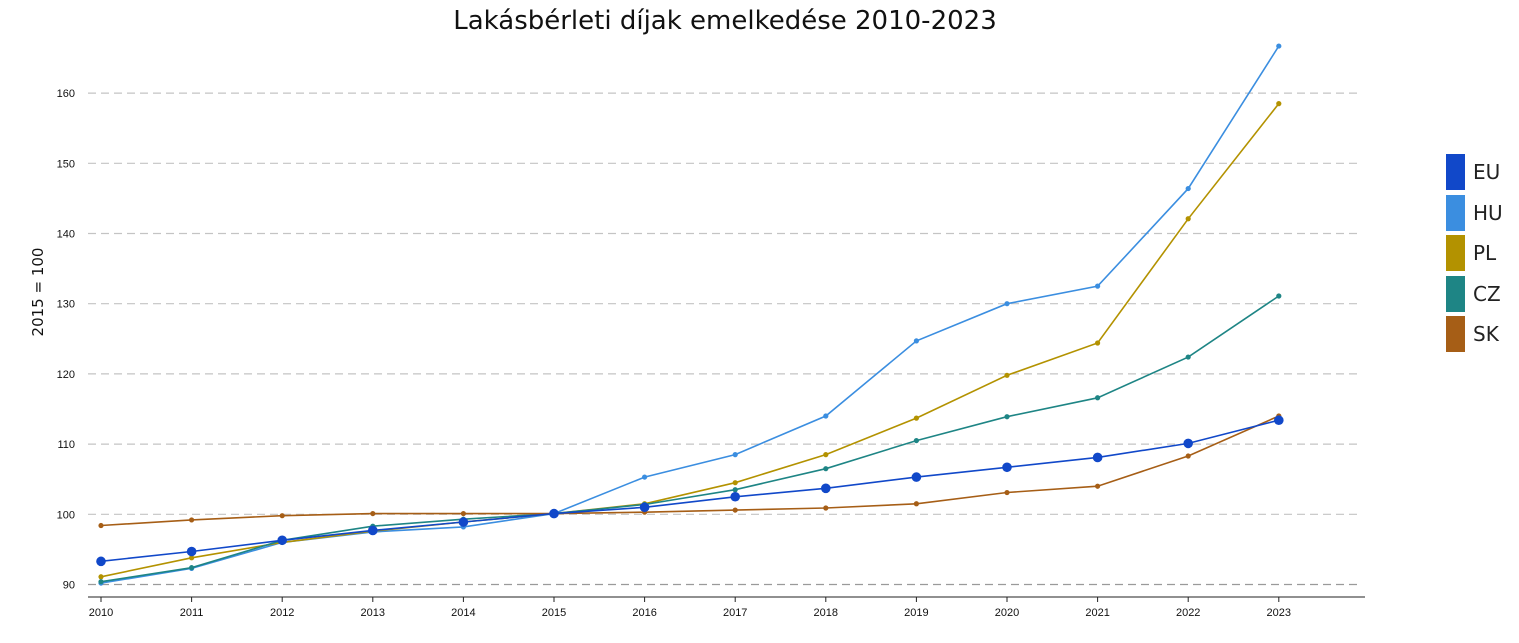 The image size is (1519, 643). What do you see at coordinates (69, 586) in the screenshot?
I see `y-tick-label: 90` at bounding box center [69, 586].